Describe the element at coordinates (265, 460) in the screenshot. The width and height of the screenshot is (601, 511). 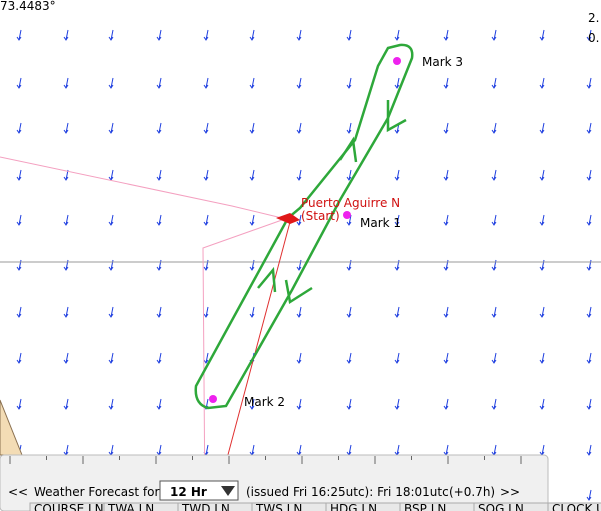
I see `scale-ticks` at that location.